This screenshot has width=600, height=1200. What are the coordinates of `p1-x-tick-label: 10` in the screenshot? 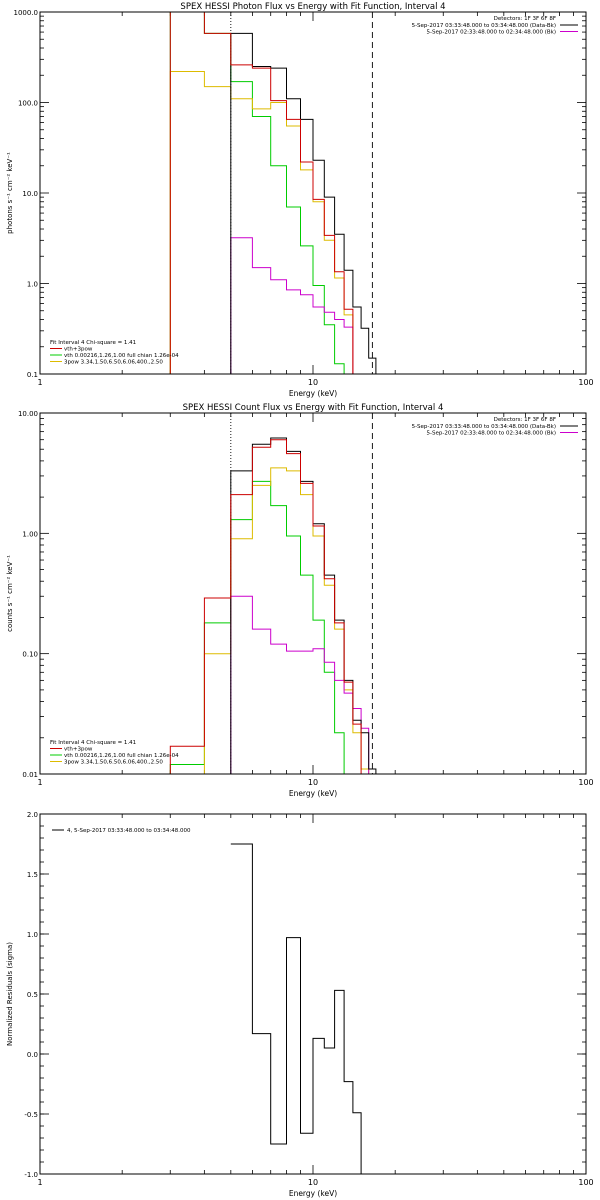 It's located at (313, 782).